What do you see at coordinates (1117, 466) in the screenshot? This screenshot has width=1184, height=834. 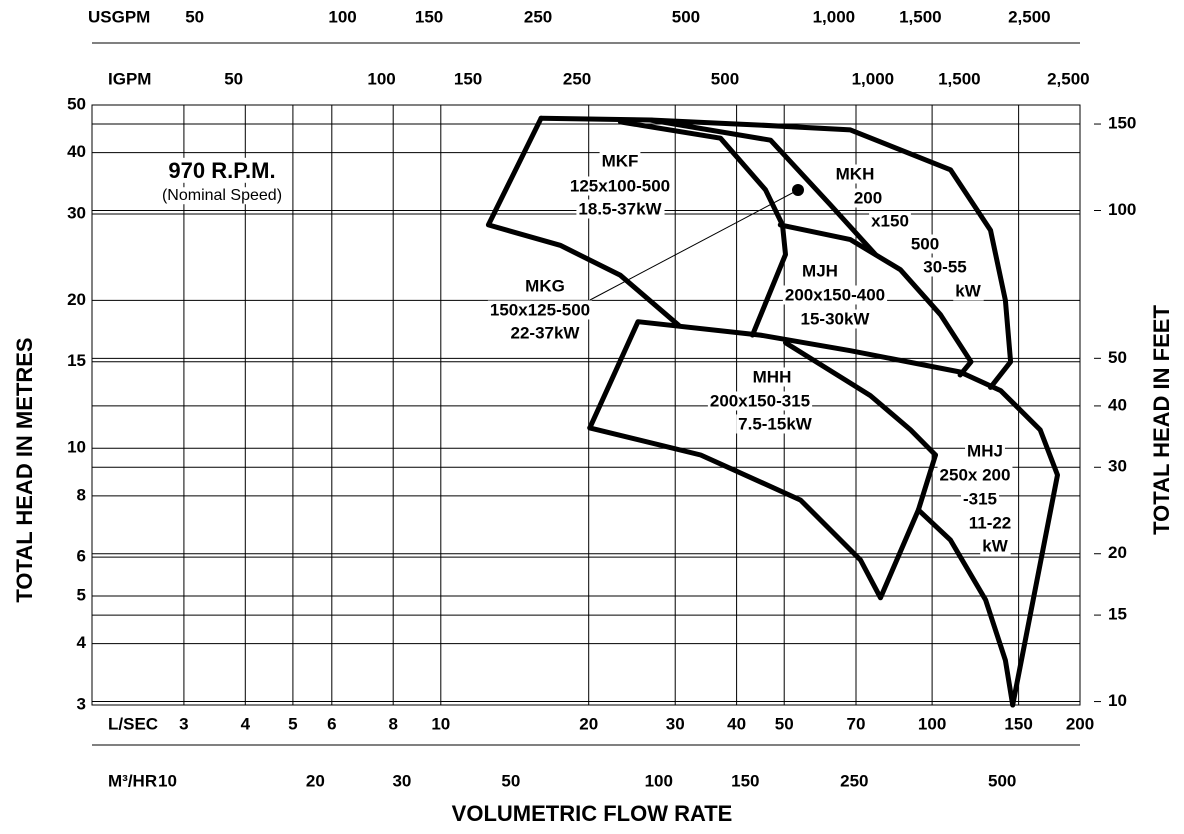 I see `y2-tick-label: 30` at bounding box center [1117, 466].